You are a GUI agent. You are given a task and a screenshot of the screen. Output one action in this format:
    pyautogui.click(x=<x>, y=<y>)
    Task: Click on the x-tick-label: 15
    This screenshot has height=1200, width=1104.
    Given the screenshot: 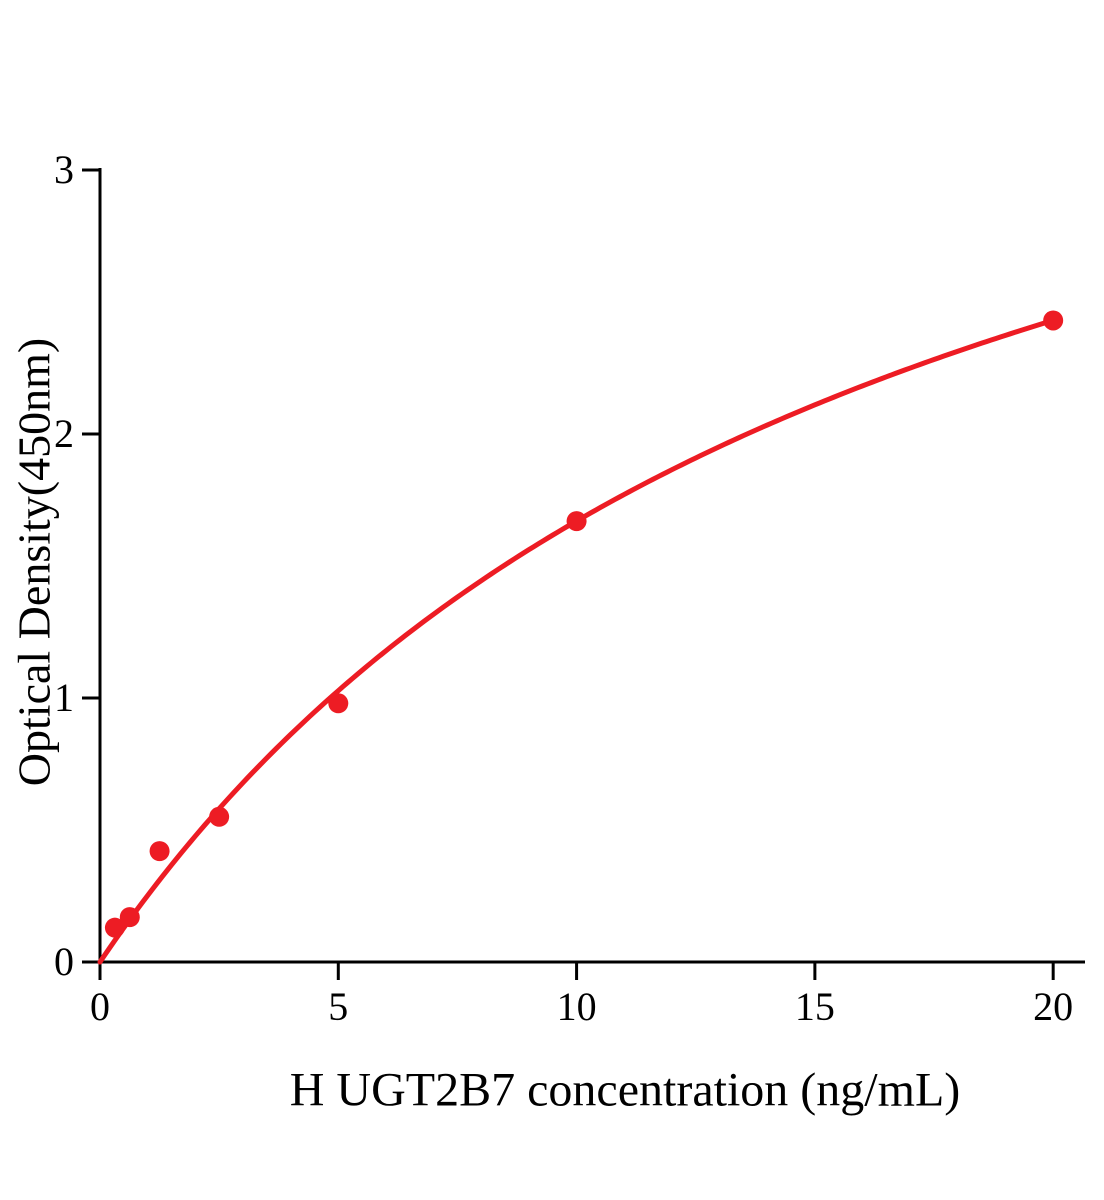 What is the action you would take?
    pyautogui.click(x=815, y=1006)
    